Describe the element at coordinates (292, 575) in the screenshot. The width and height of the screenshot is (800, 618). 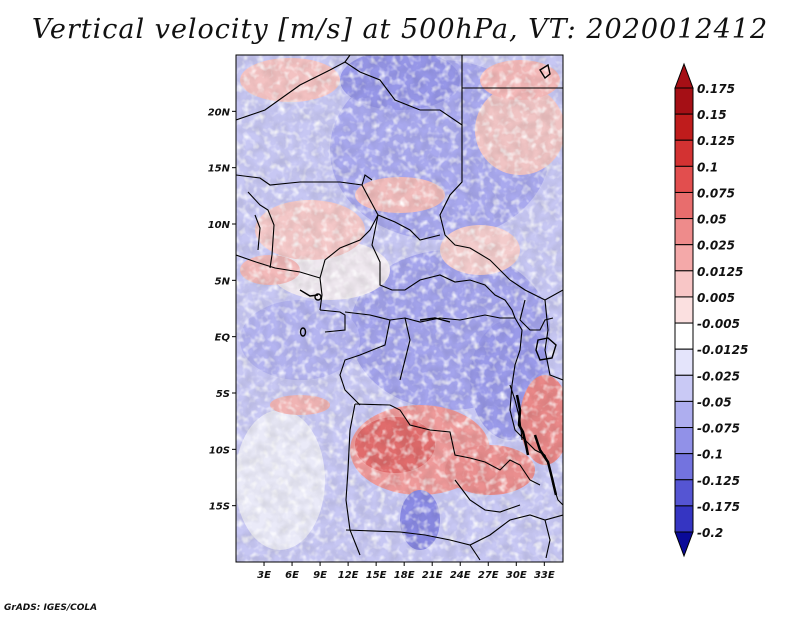
I see `lon-tick-label: 6E` at that location.